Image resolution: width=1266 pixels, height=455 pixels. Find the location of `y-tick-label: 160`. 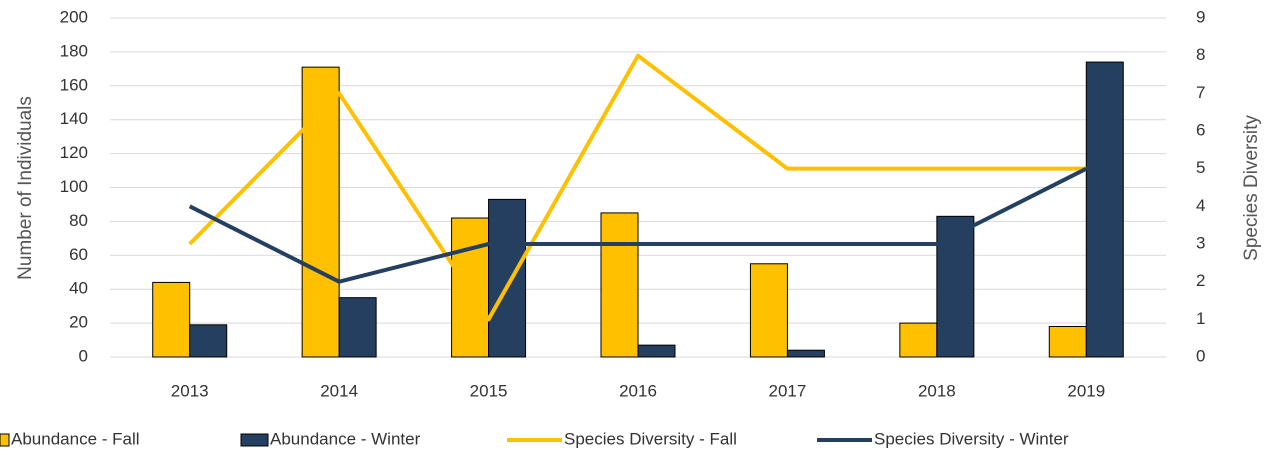

y-tick-label: 160 is located at coordinates (74, 84).